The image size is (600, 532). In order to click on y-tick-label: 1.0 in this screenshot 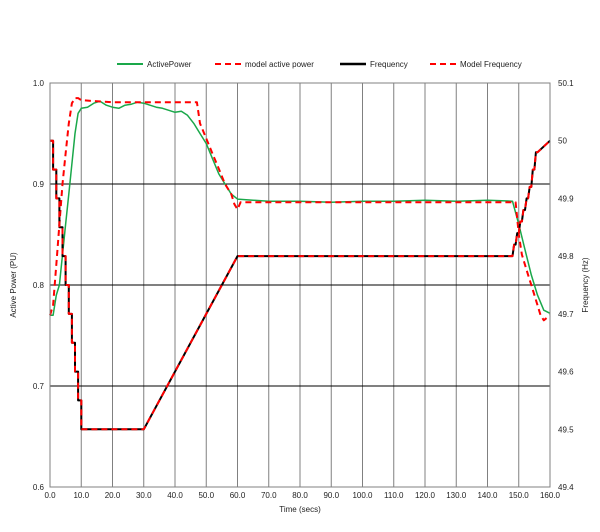, I will do `click(39, 83)`.